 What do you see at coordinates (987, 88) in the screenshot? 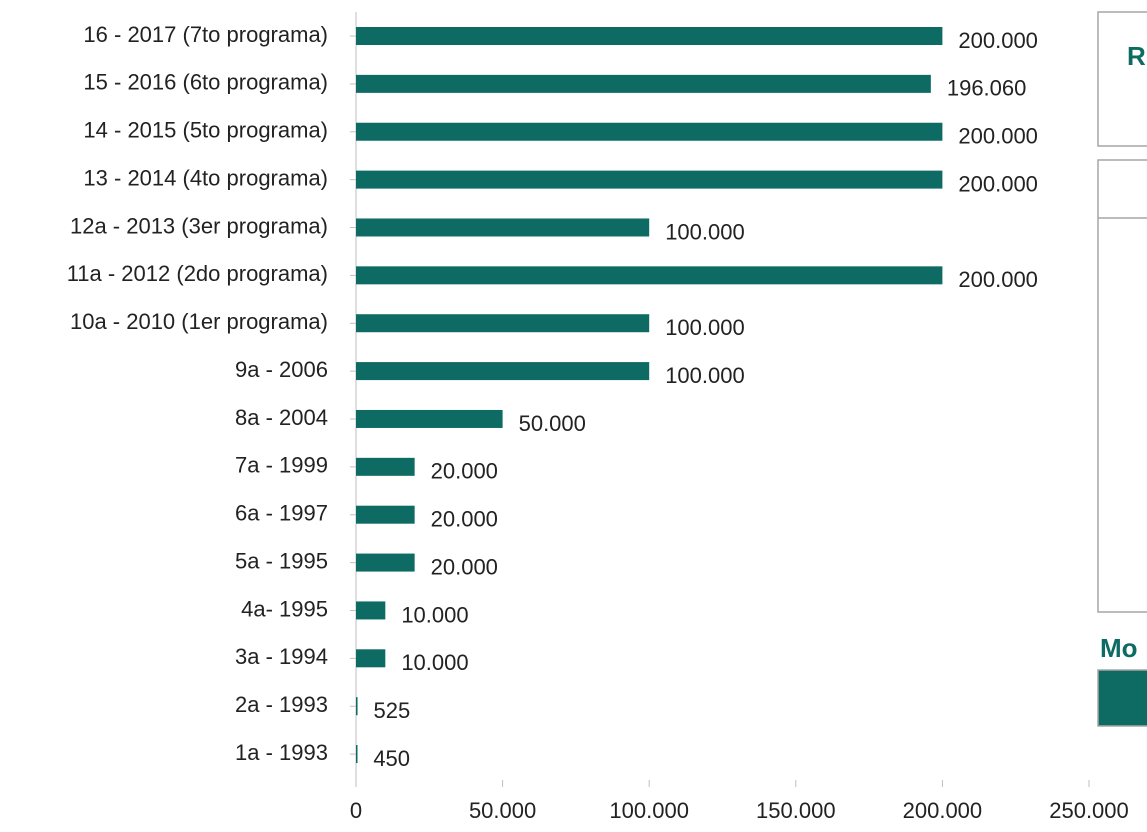
I see `data-label: 196.060` at bounding box center [987, 88].